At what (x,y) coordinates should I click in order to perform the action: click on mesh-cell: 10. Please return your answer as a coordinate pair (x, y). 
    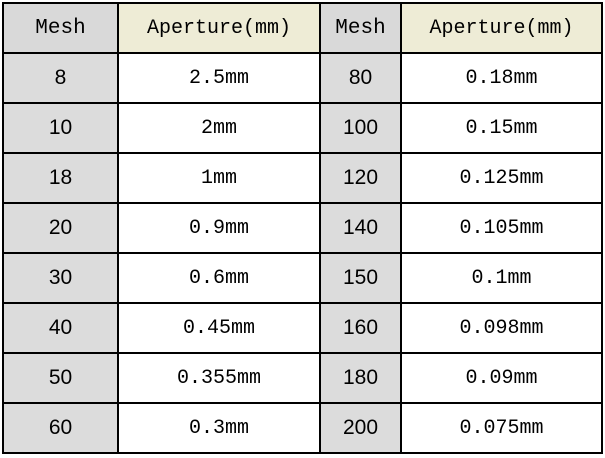
    Looking at the image, I should click on (60, 128).